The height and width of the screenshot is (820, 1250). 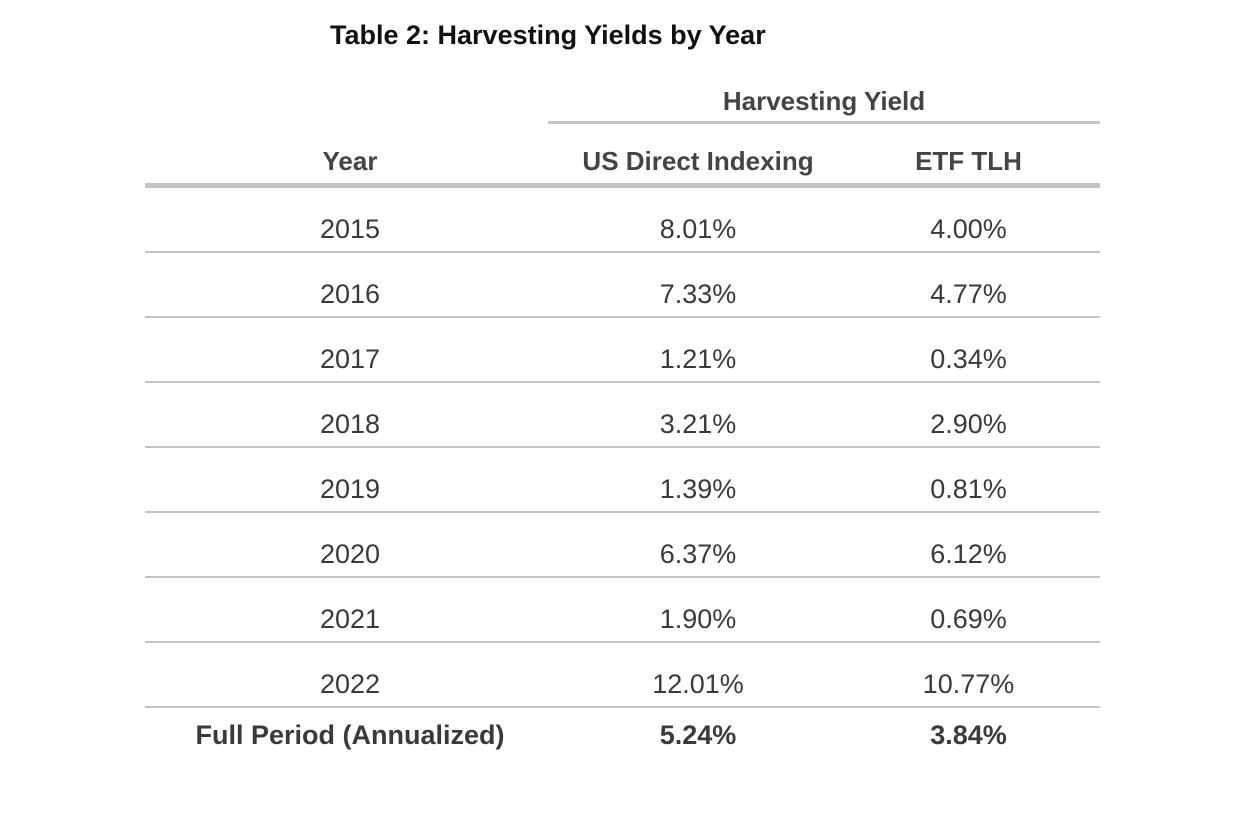 I want to click on us-direct-indexing-cell: 1.21%, so click(x=698, y=359).